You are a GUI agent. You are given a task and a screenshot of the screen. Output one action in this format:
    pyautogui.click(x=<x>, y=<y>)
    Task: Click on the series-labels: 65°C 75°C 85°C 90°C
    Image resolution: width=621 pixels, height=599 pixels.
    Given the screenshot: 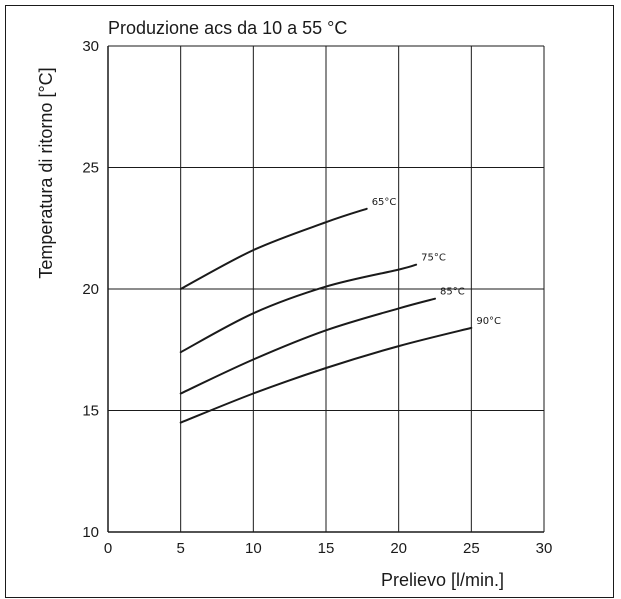 What is the action you would take?
    pyautogui.click(x=436, y=262)
    